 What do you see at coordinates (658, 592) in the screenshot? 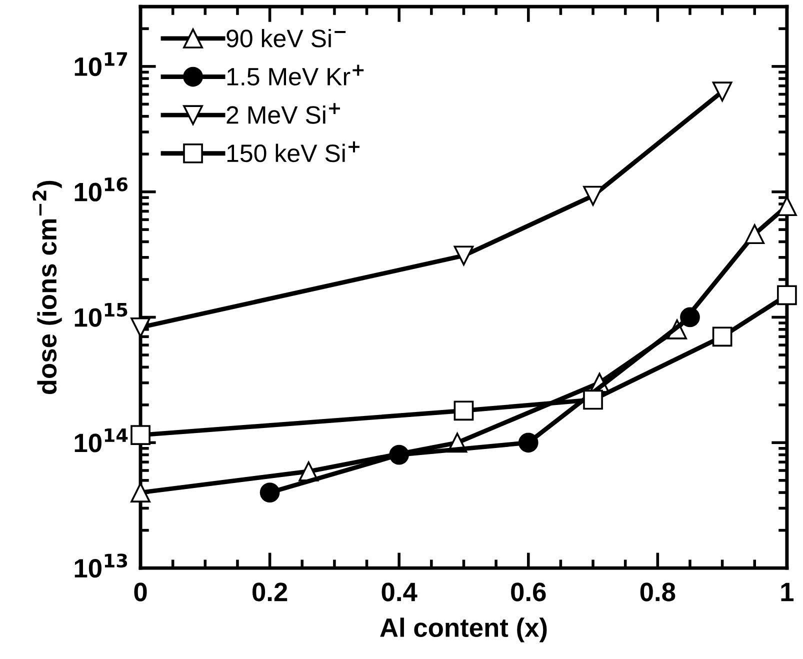
I see `x-tick-label: 0.8` at bounding box center [658, 592].